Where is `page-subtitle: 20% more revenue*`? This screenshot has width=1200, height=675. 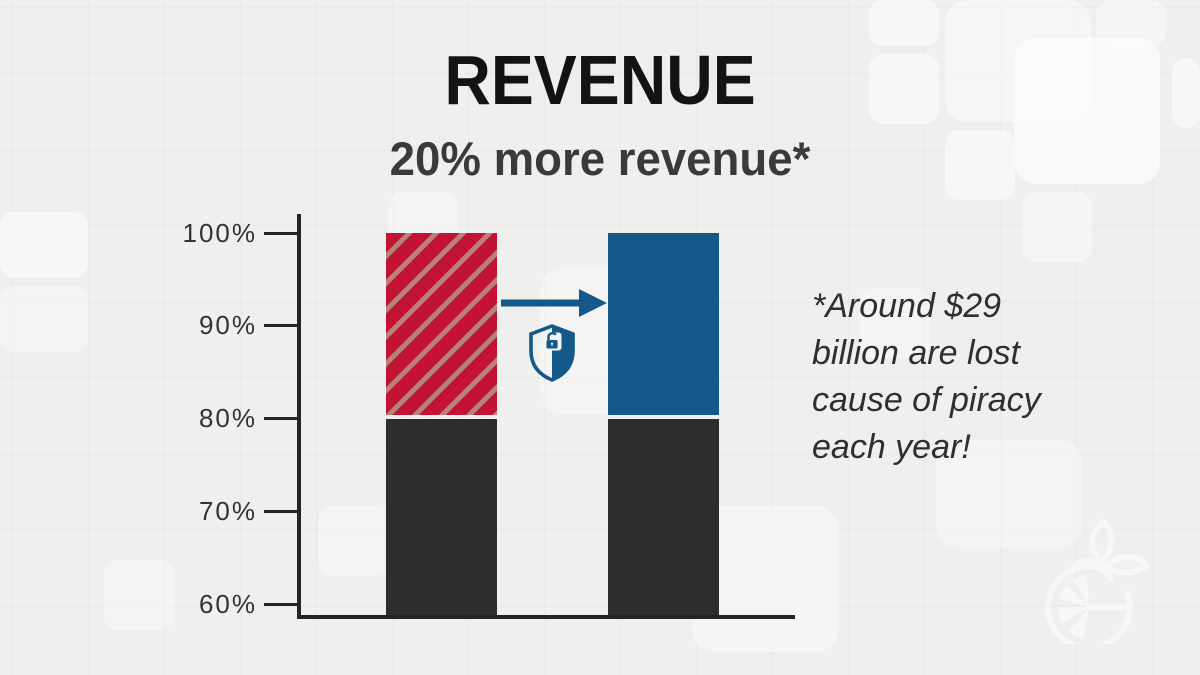 page-subtitle: 20% more revenue* is located at coordinates (600, 158).